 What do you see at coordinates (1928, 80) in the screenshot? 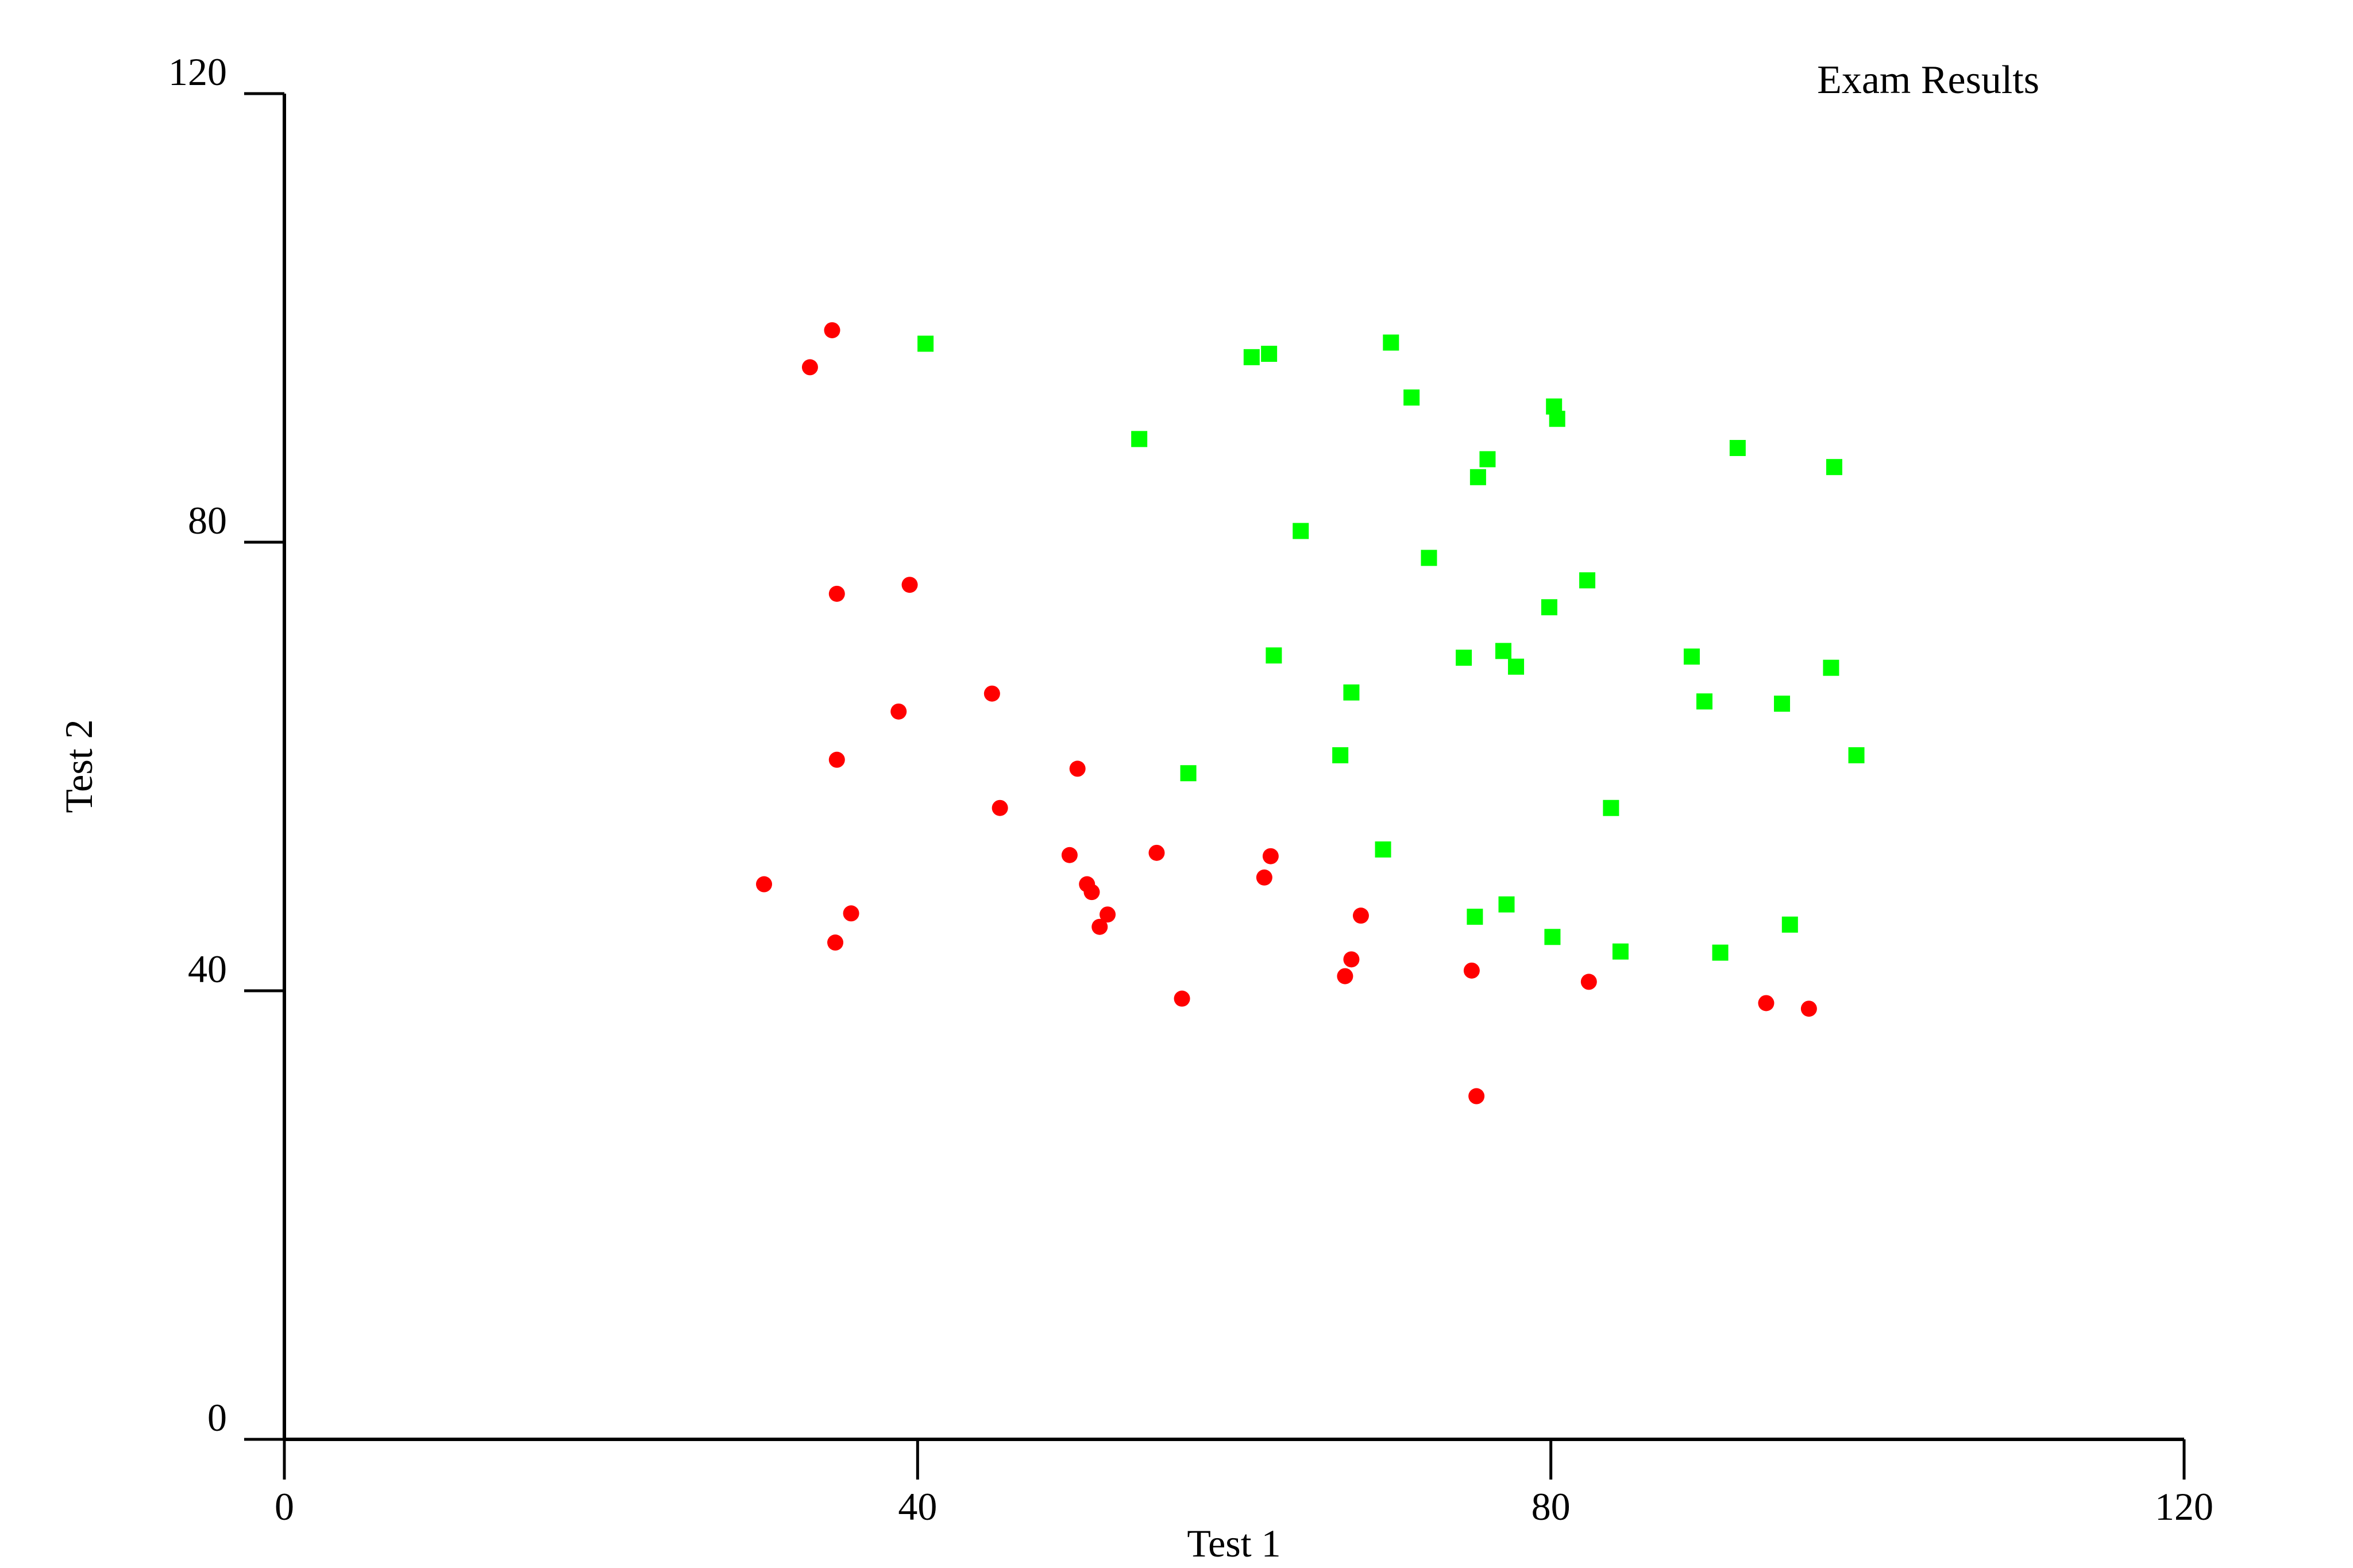
I see `chart-title: Exam Results` at bounding box center [1928, 80].